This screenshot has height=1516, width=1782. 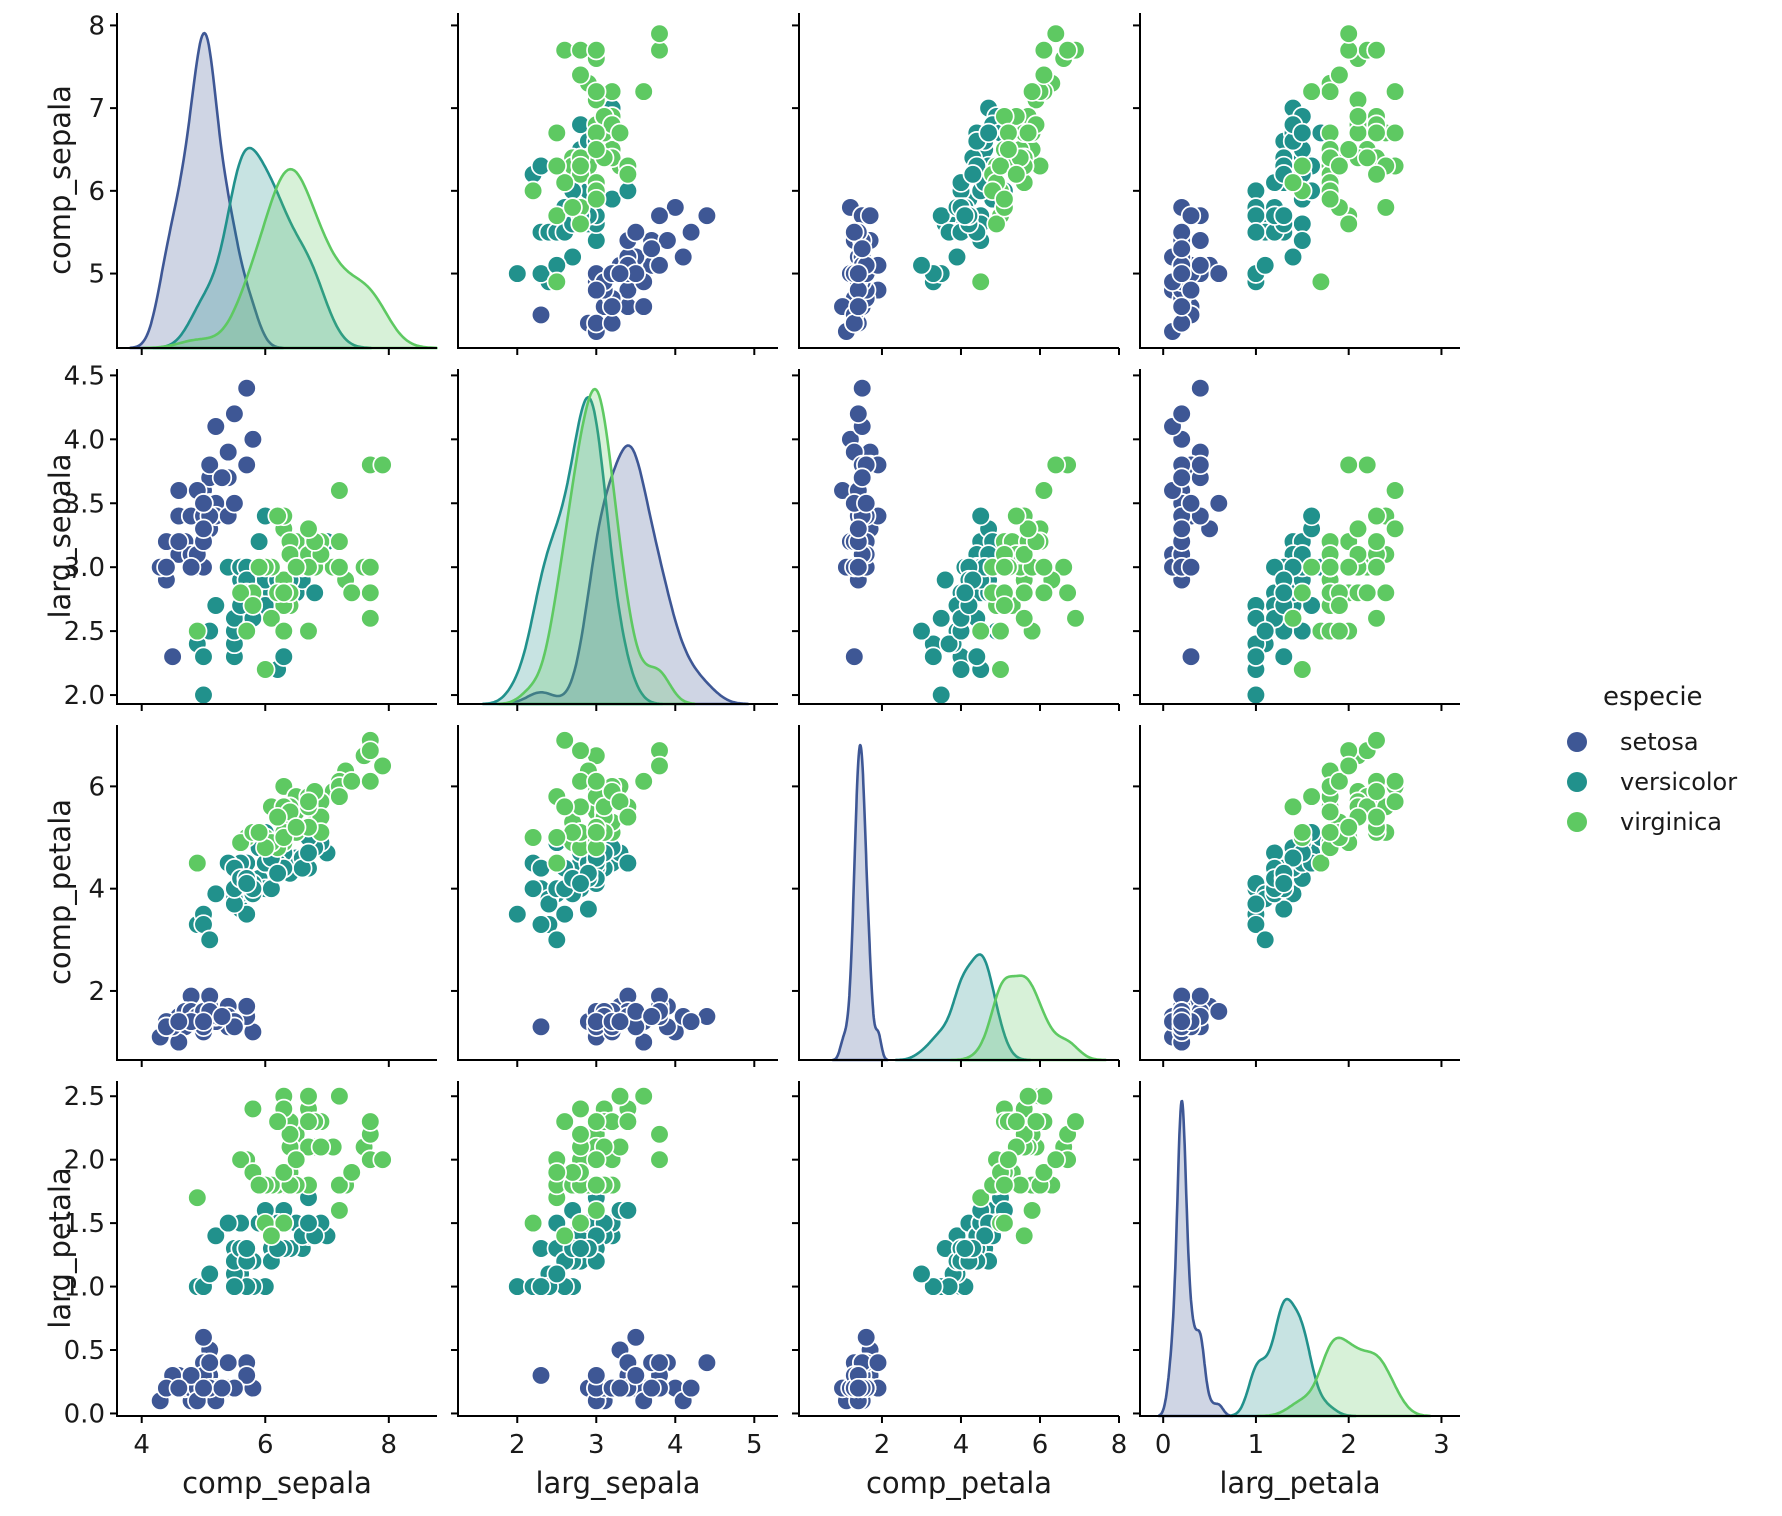 I want to click on legend-item-virginica: virginica, so click(x=1647, y=822).